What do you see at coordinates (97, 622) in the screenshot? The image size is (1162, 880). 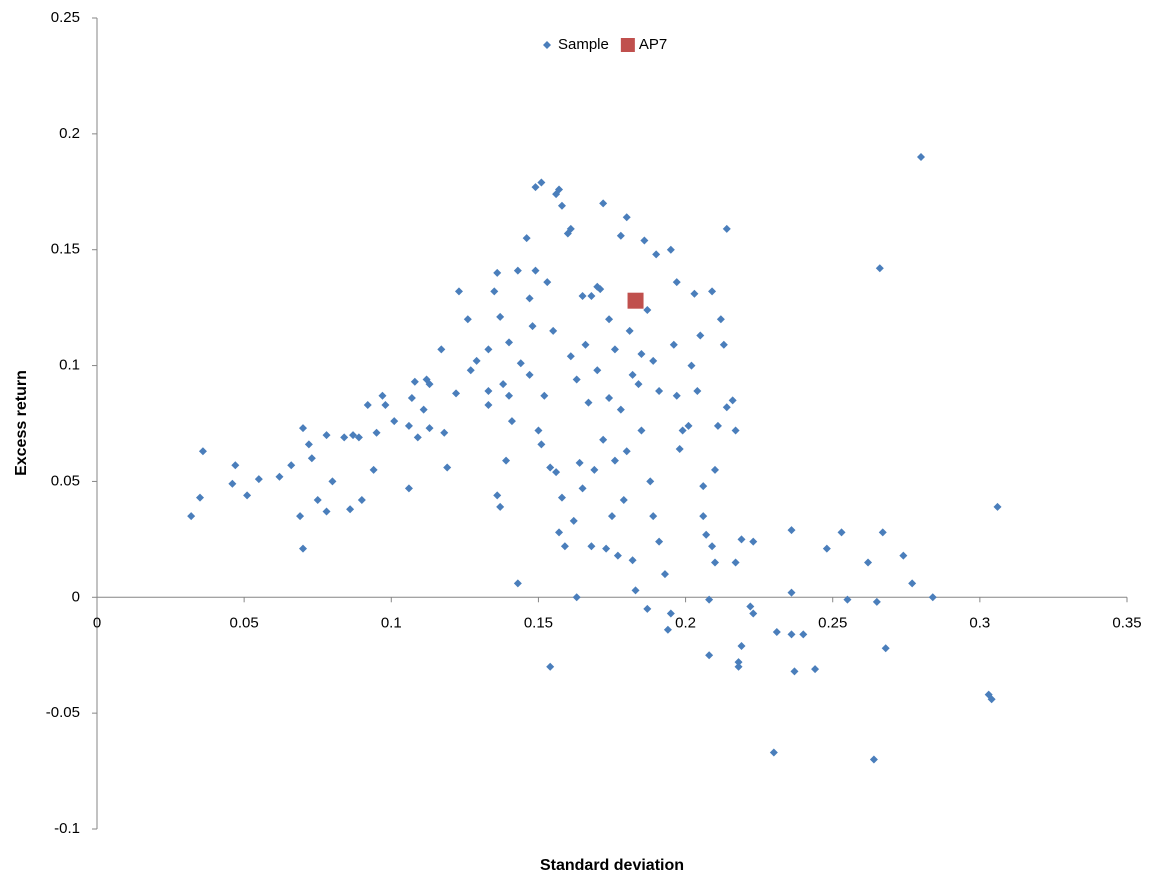 I see `x-tick-label: 0` at bounding box center [97, 622].